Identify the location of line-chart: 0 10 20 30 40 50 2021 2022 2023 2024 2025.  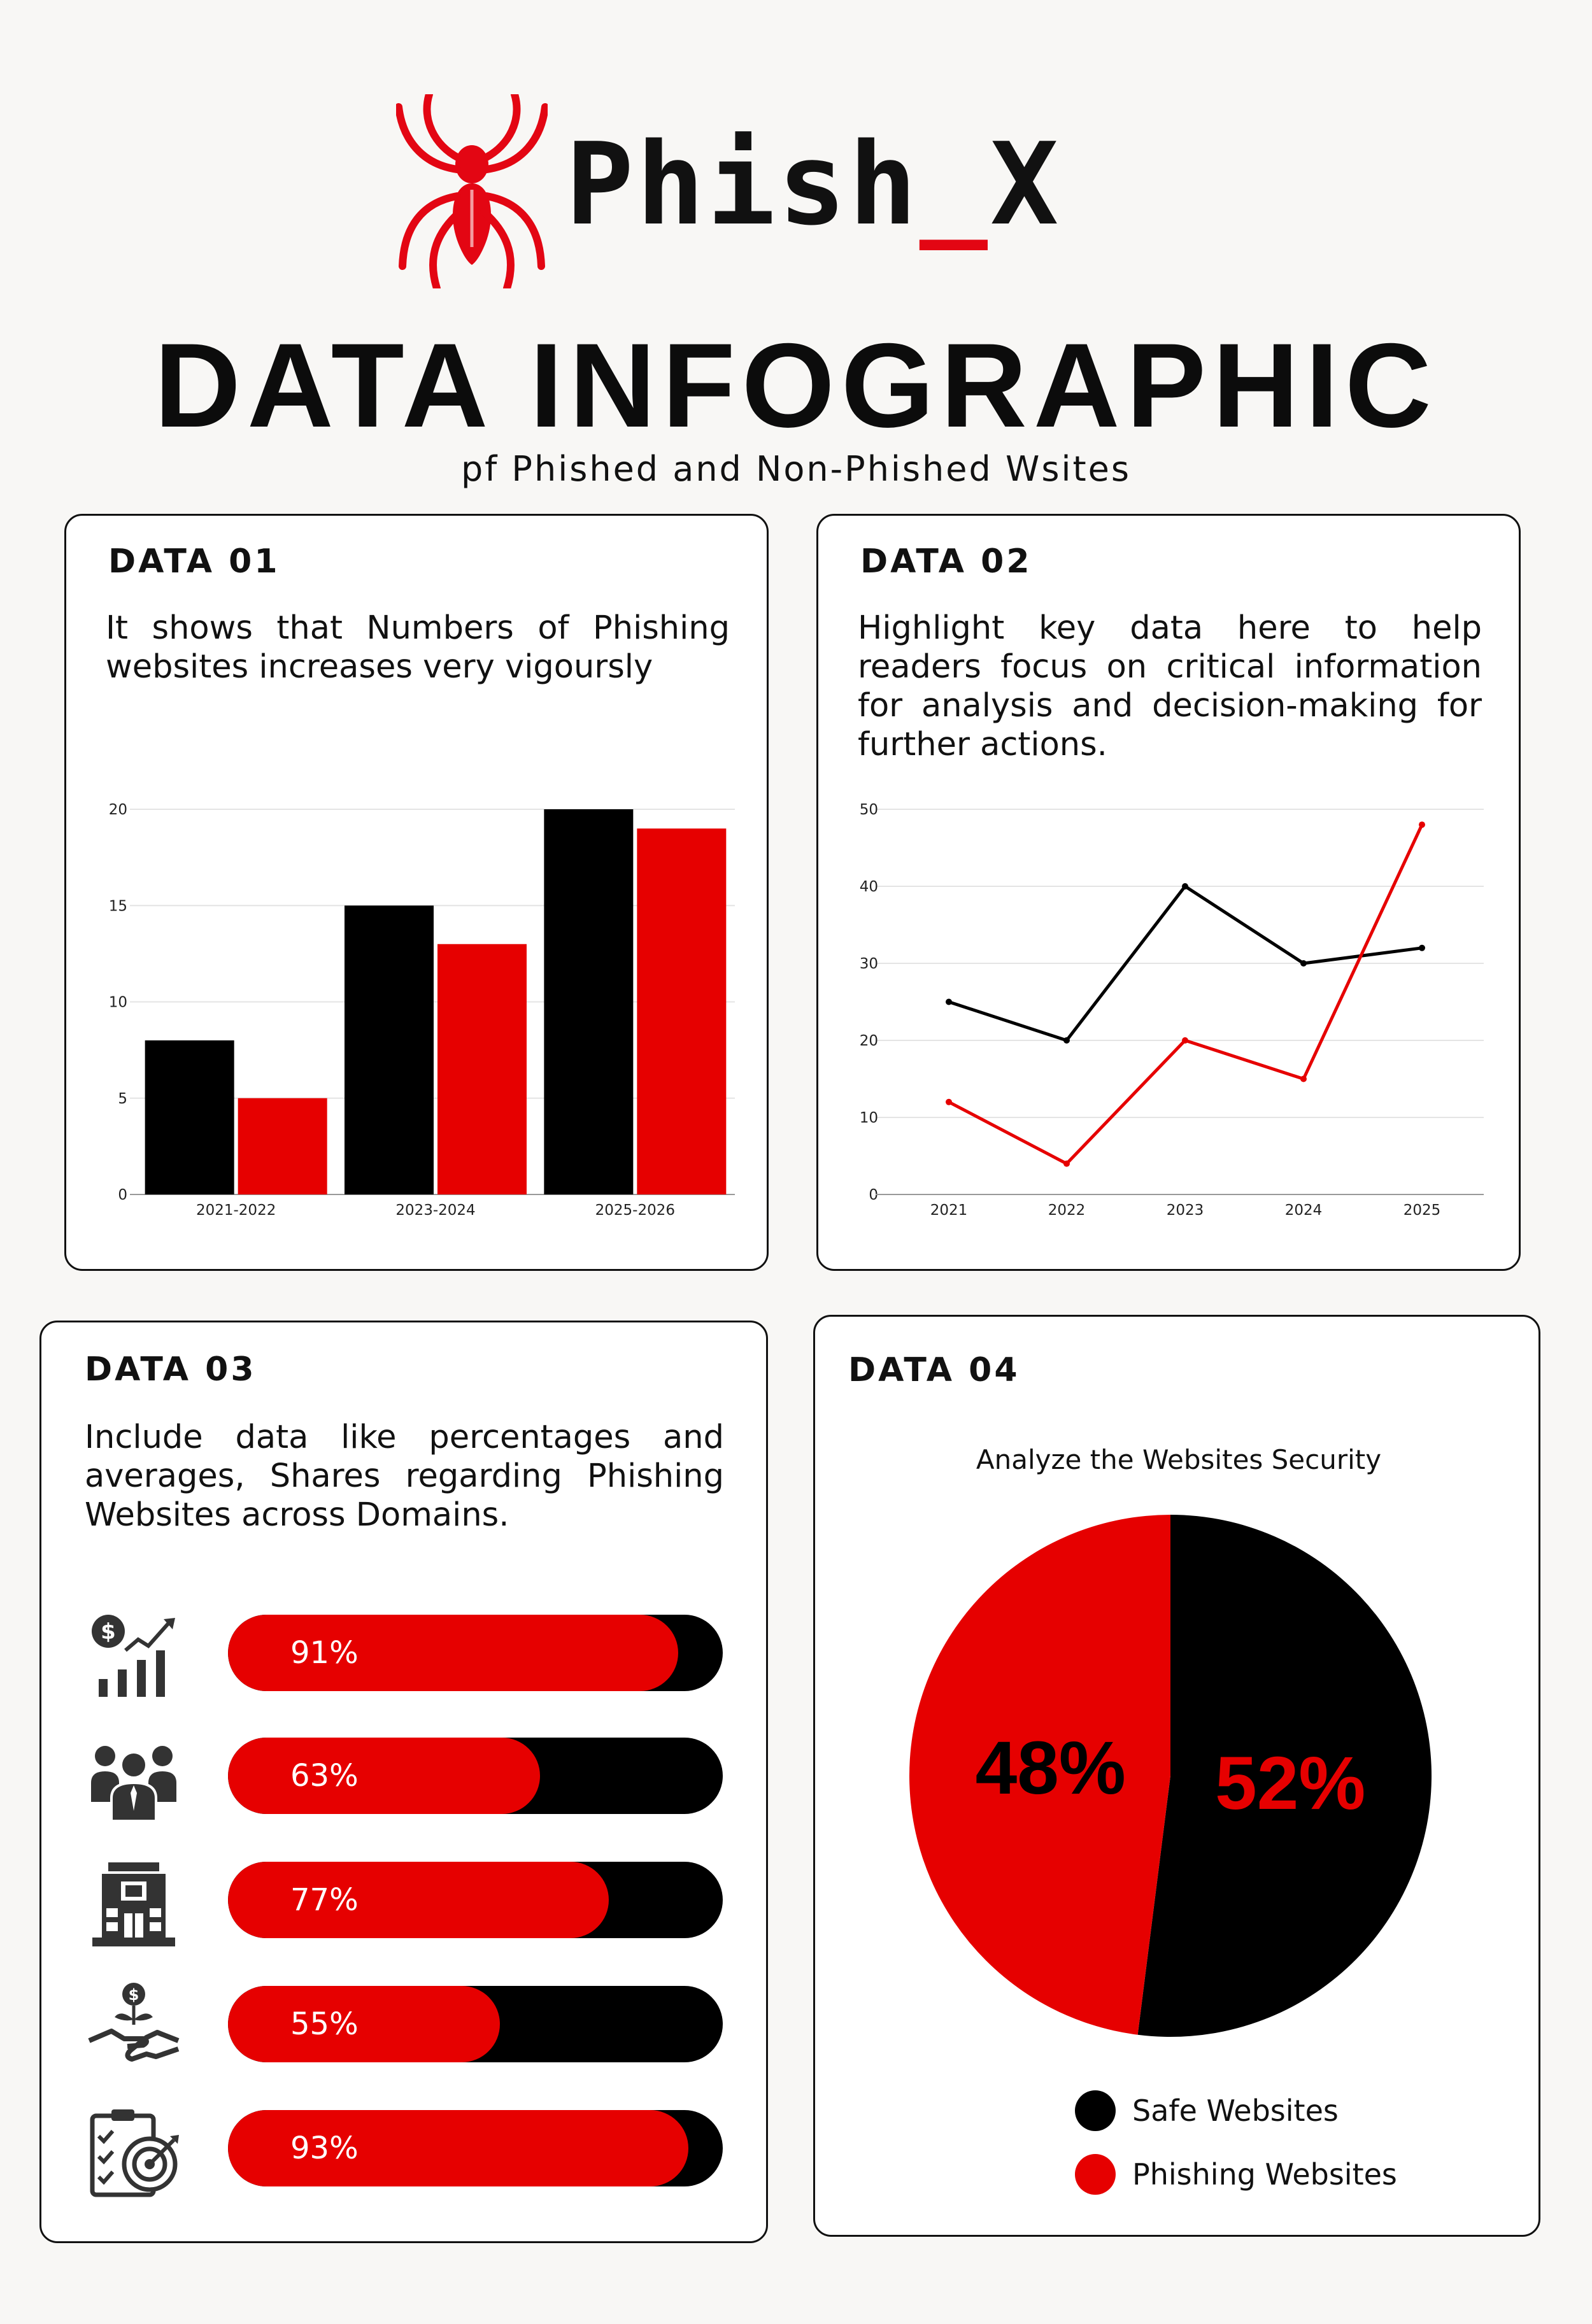
(1172, 1010).